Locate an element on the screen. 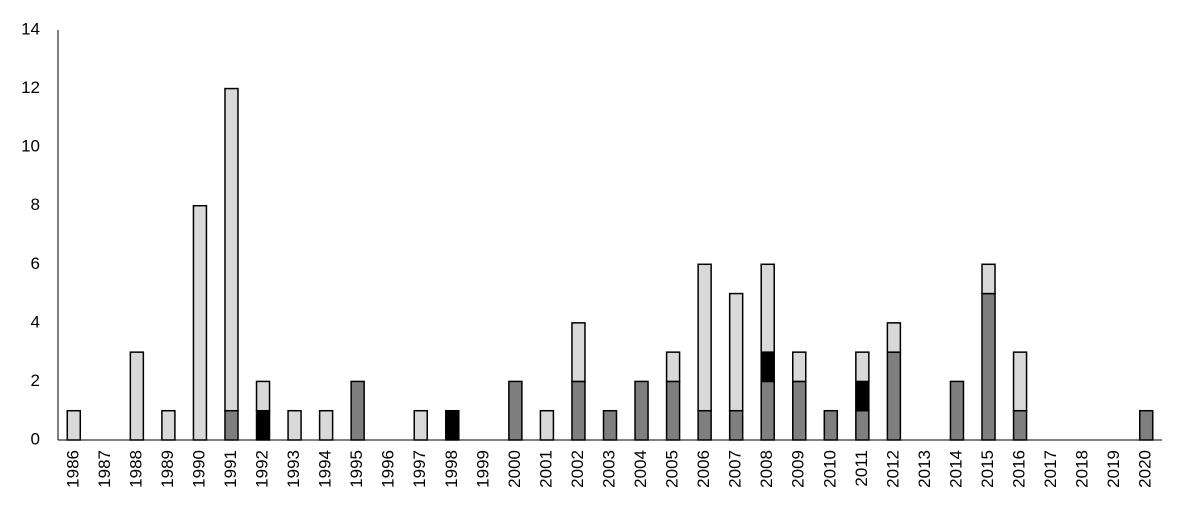 Image resolution: width=1191 pixels, height=531 pixels. x-tick-label: 1989 is located at coordinates (167, 469).